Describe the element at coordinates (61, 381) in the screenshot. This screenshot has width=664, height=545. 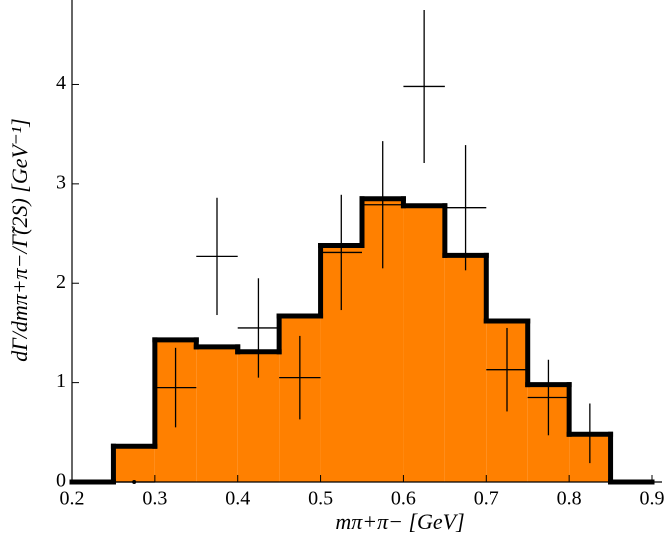
I see `y-tick-label: 1` at that location.